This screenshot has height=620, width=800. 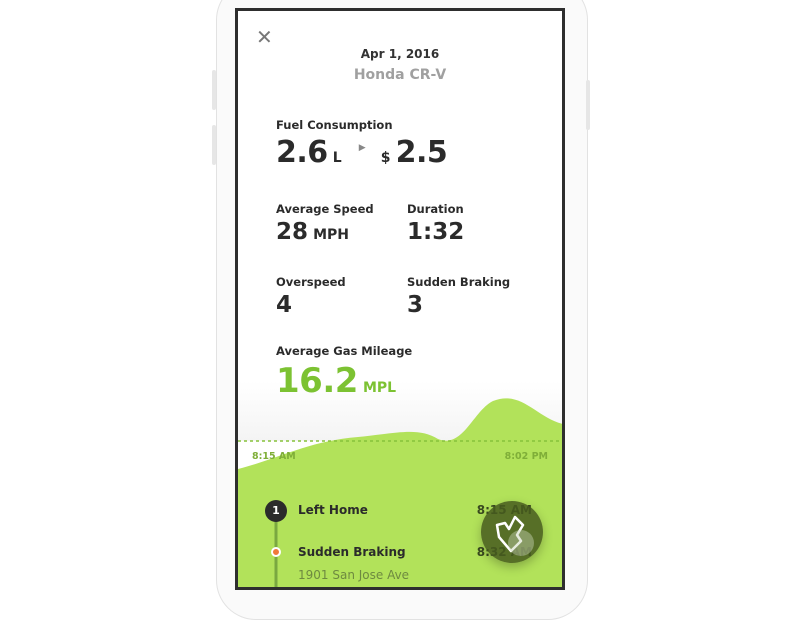 What do you see at coordinates (385, 158) in the screenshot?
I see `currency-symbol: $` at bounding box center [385, 158].